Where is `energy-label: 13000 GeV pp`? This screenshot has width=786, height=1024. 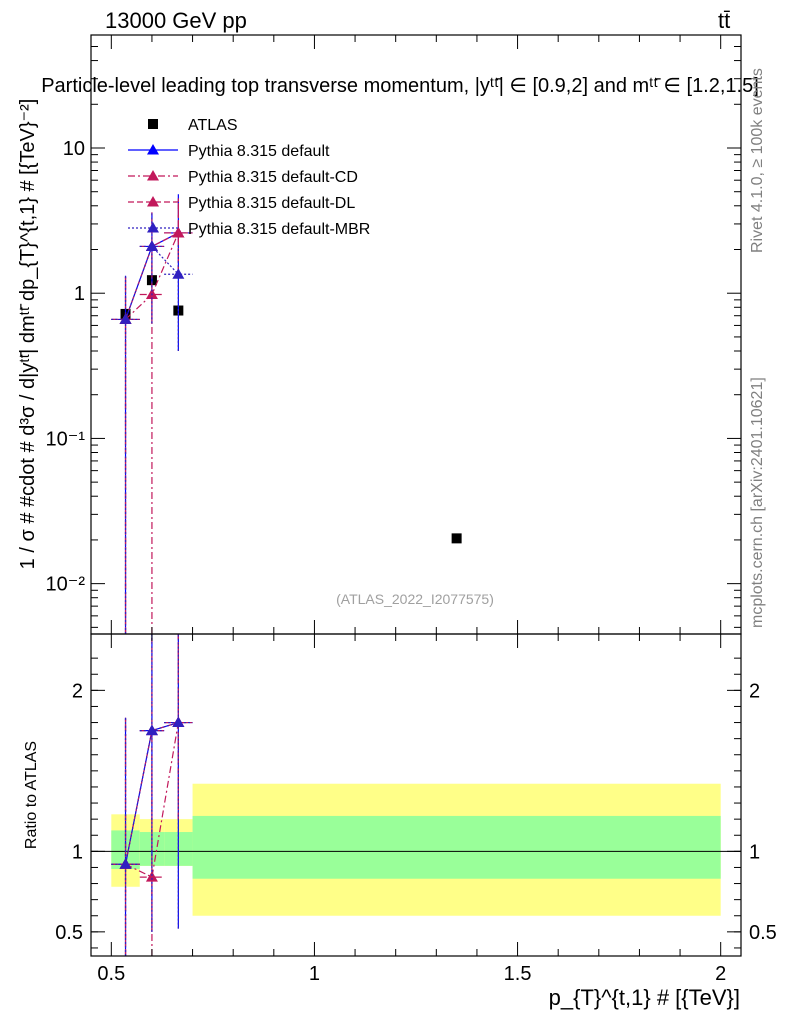
energy-label: 13000 GeV pp is located at coordinates (176, 20).